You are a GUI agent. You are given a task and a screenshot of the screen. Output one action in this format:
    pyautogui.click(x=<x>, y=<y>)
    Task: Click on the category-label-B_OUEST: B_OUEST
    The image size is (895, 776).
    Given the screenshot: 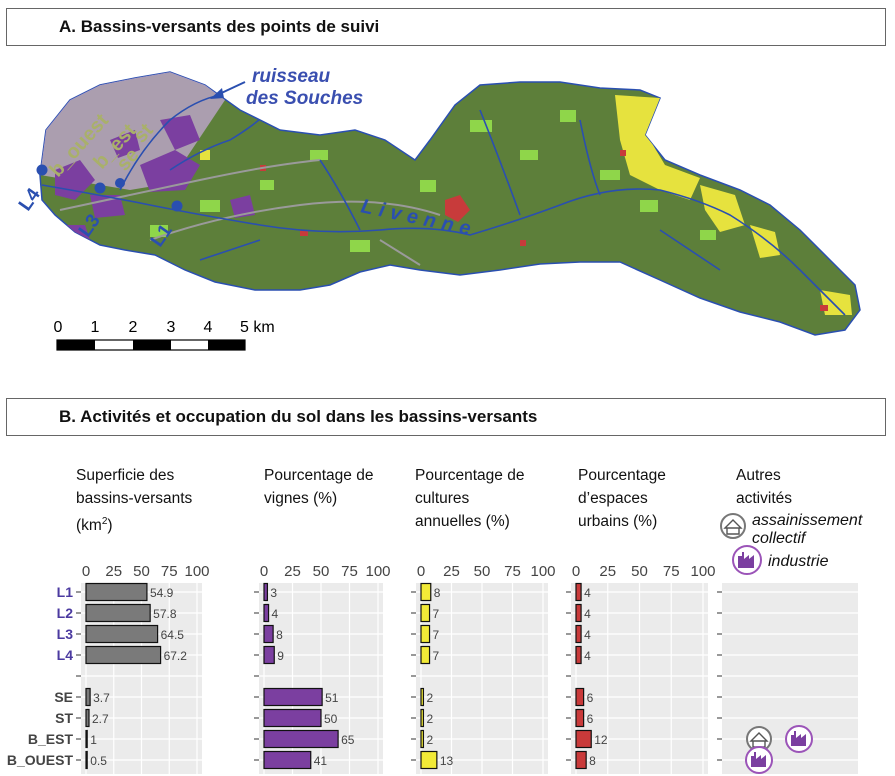 What is the action you would take?
    pyautogui.click(x=40, y=760)
    